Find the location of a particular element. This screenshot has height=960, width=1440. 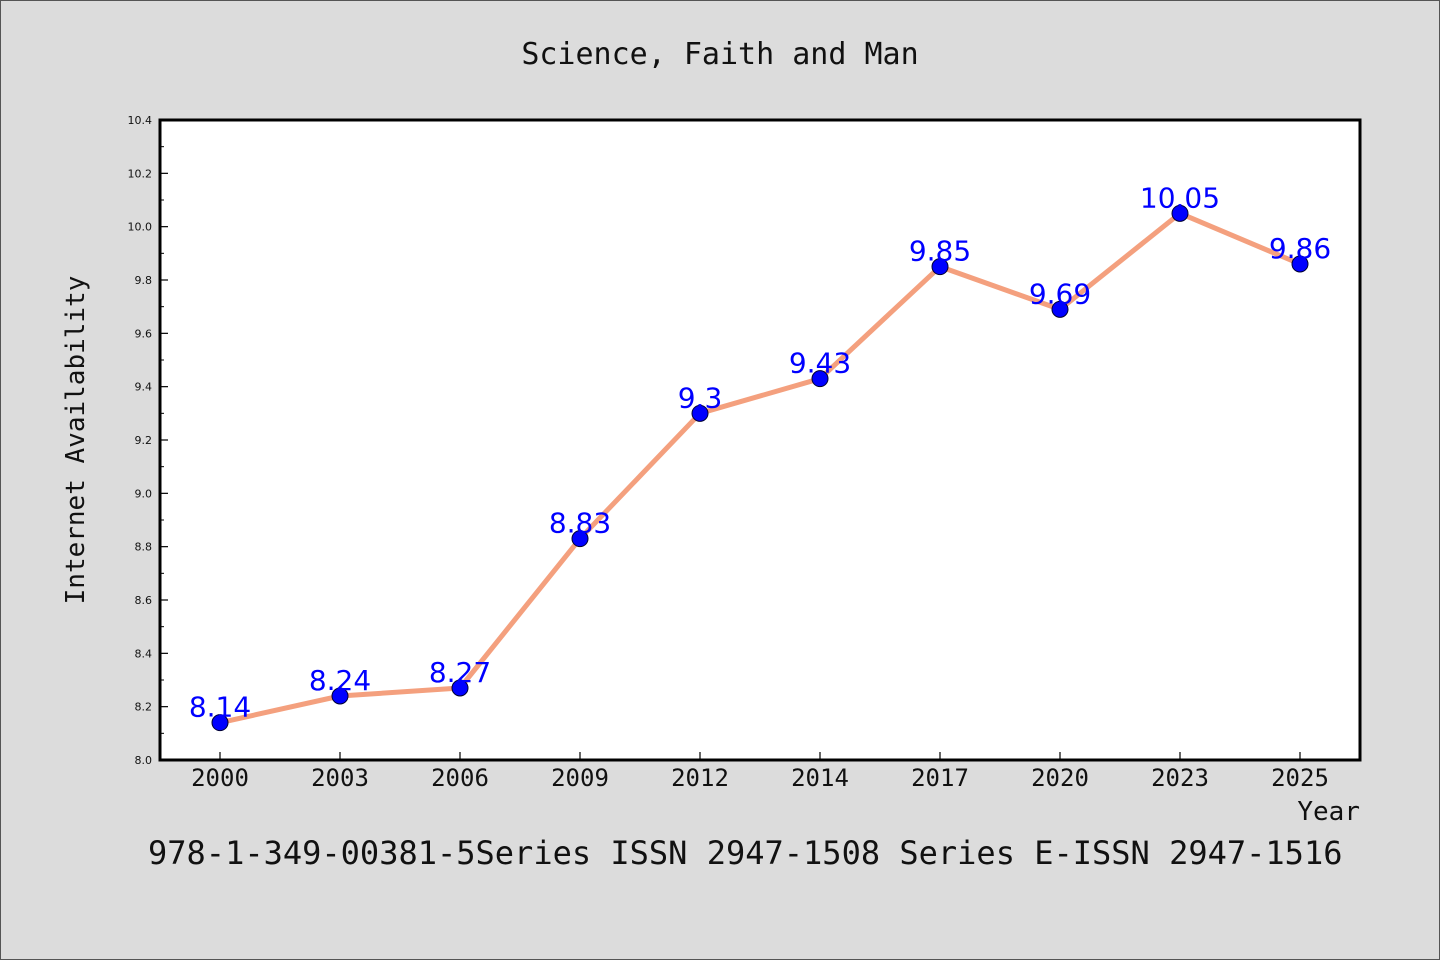

data-label: 9.3 is located at coordinates (700, 397).